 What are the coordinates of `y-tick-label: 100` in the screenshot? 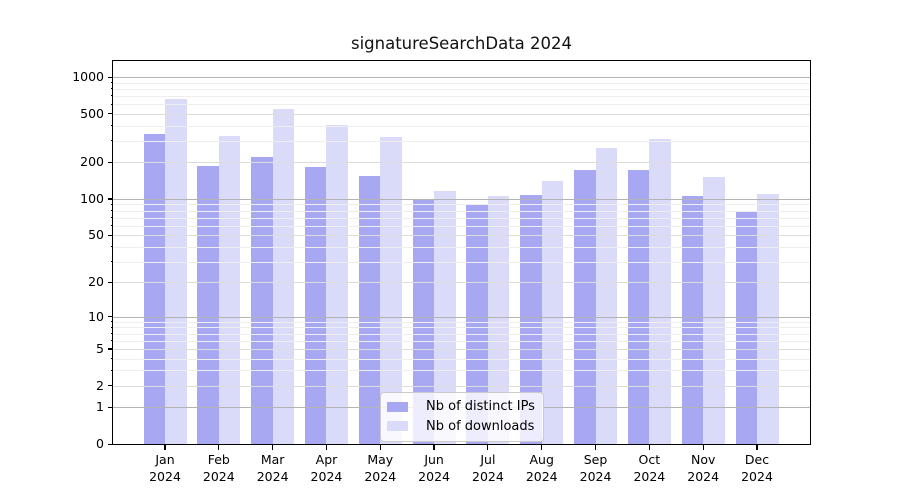 It's located at (92, 198).